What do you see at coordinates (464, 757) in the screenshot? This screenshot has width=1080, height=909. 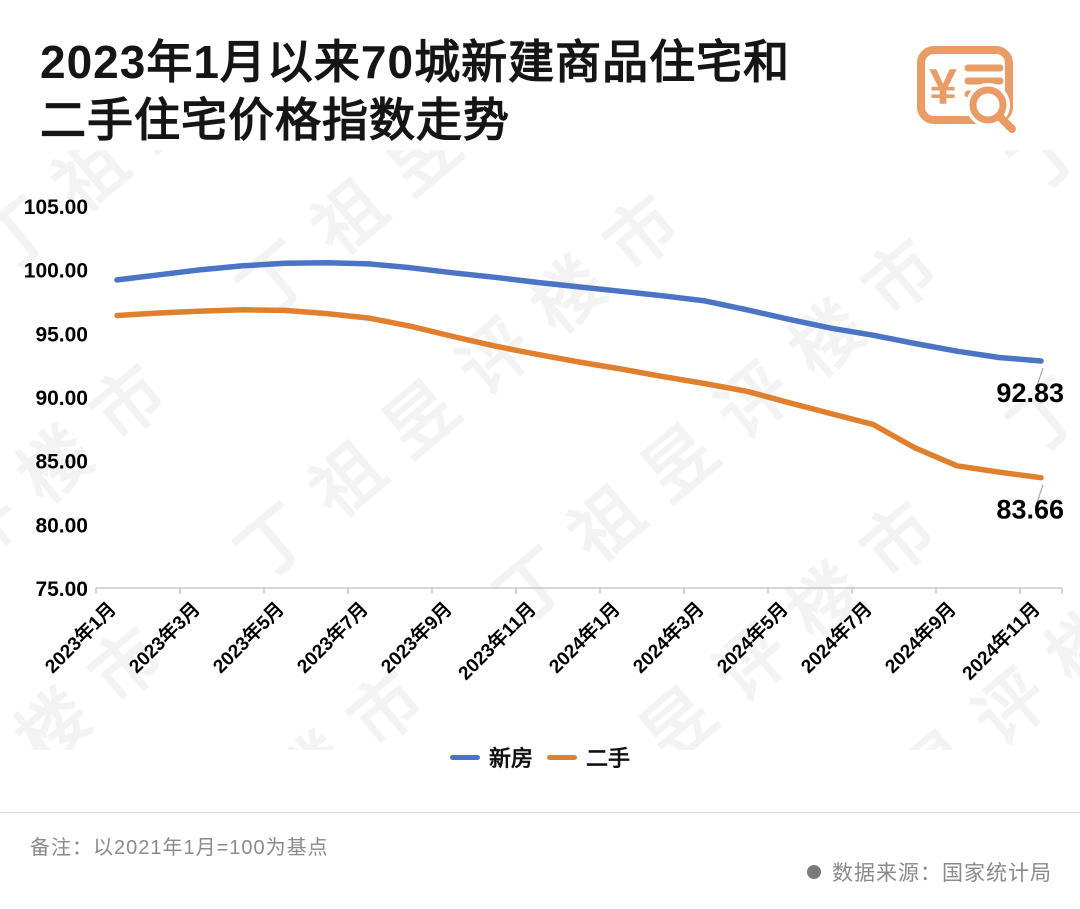 I see `legend-dash-new-homes` at bounding box center [464, 757].